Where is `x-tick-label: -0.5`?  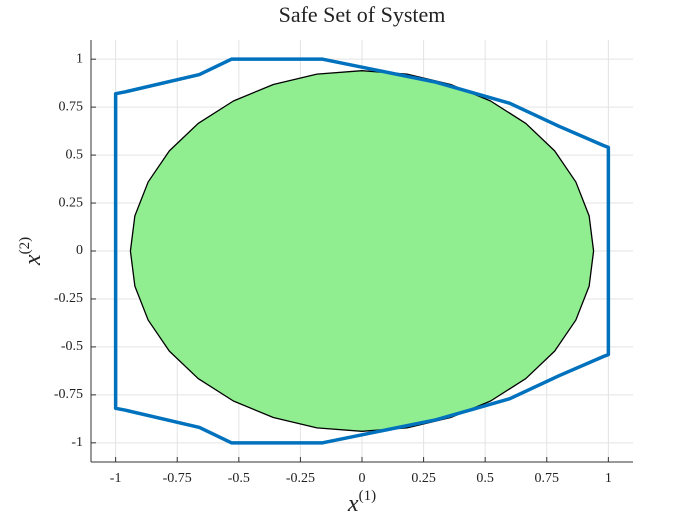
x-tick-label: -0.5 is located at coordinates (239, 478).